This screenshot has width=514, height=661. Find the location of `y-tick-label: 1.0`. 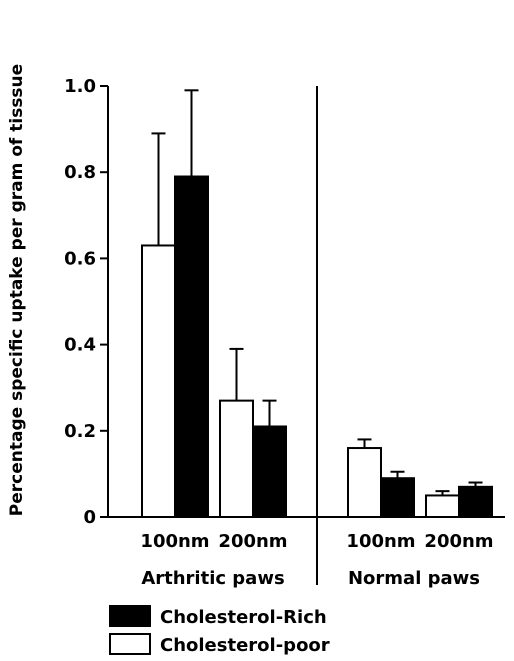

y-tick-label: 1.0 is located at coordinates (80, 86).